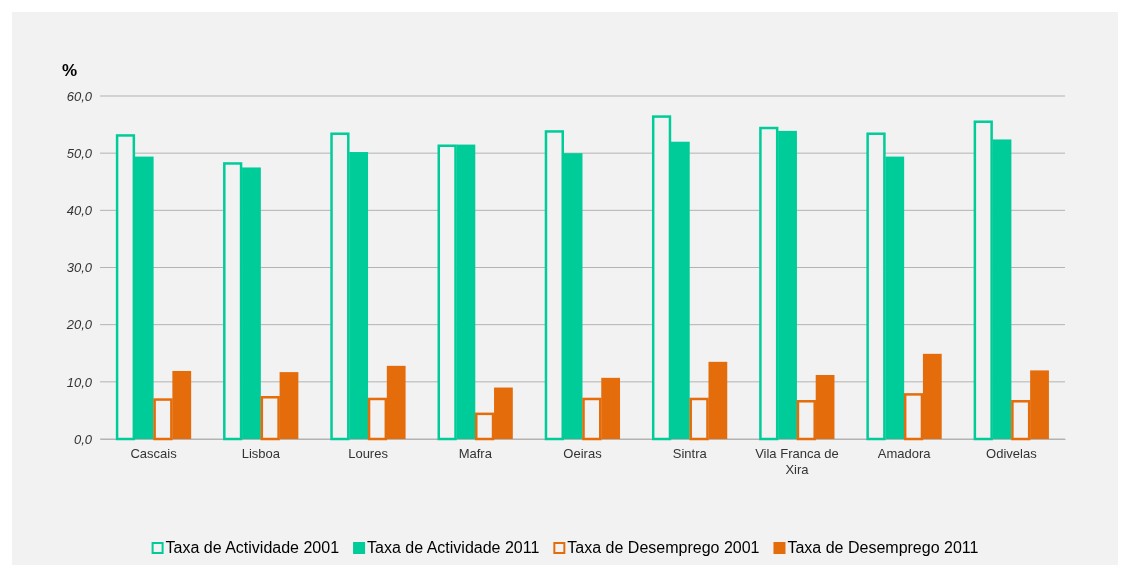 This screenshot has height=577, width=1130. I want to click on y-tick-label: 0,0, so click(83, 439).